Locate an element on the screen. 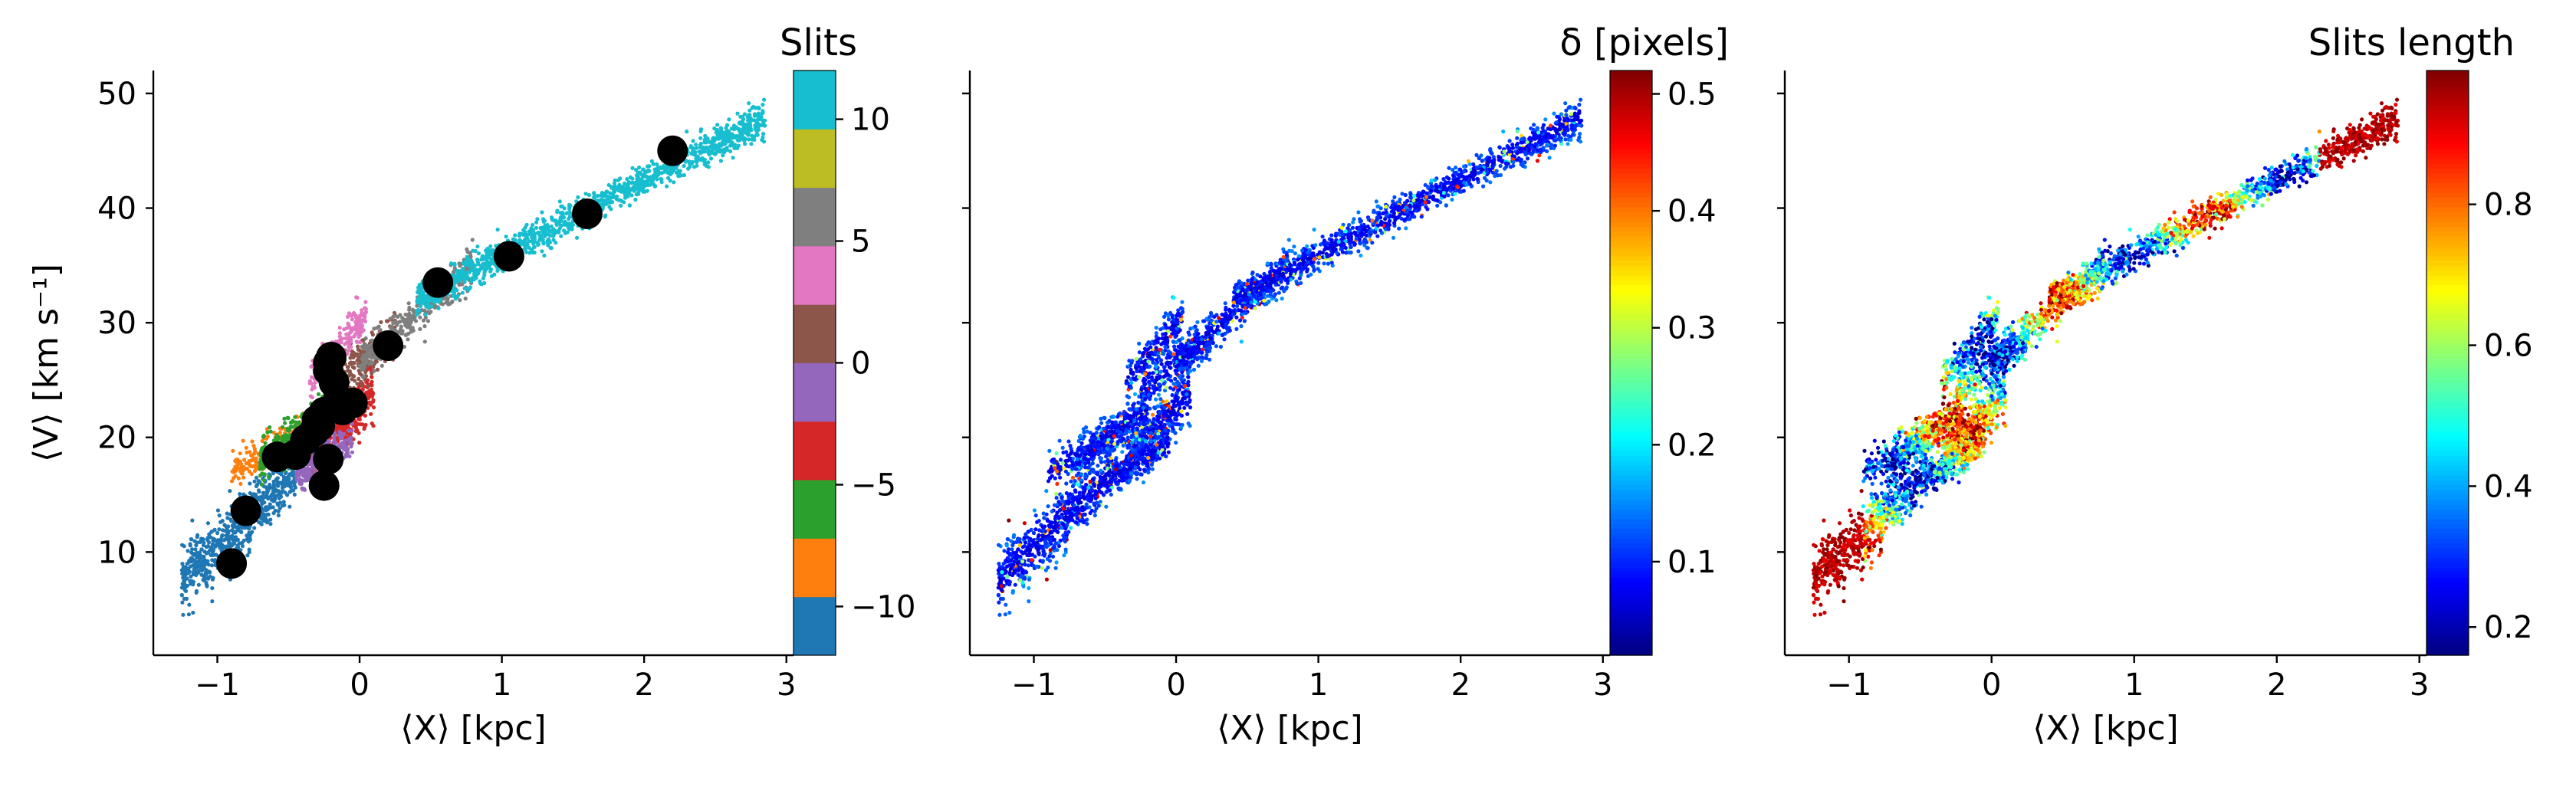 Image resolution: width=2576 pixels, height=797 pixels. series-marker is located at coordinates (438, 283).